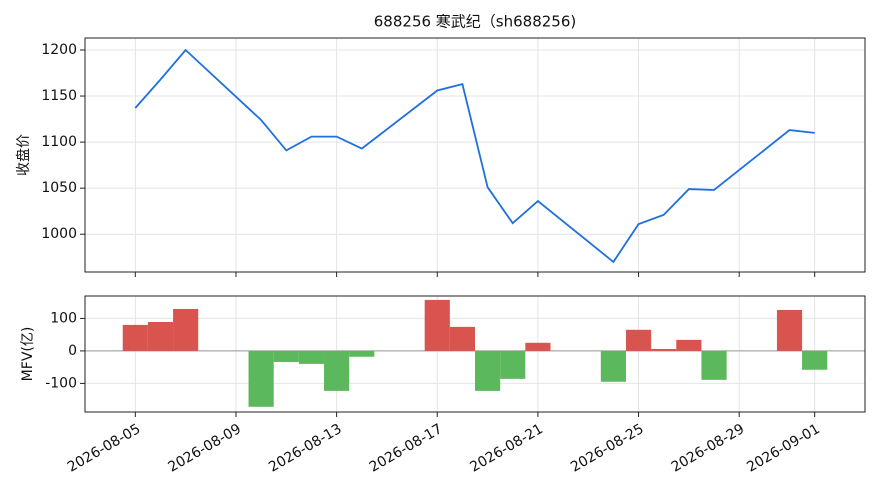 The image size is (880, 495). What do you see at coordinates (59, 96) in the screenshot?
I see `y-tick-label: 1150` at bounding box center [59, 96].